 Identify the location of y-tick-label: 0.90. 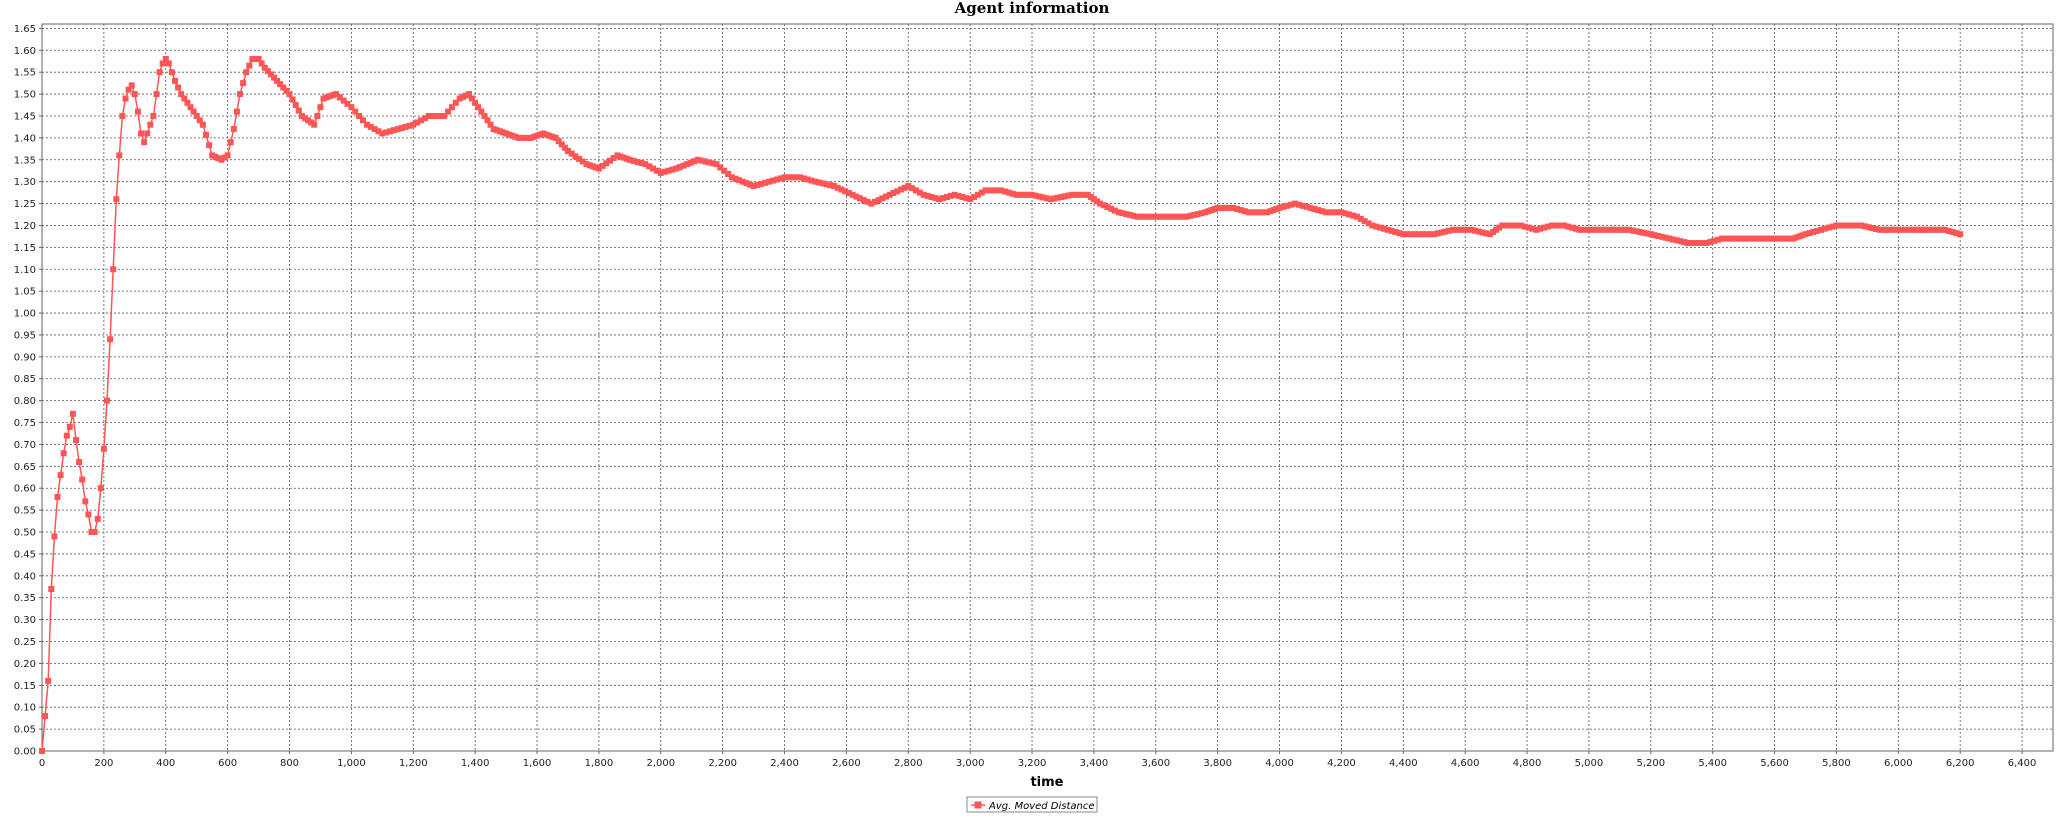
(25, 357).